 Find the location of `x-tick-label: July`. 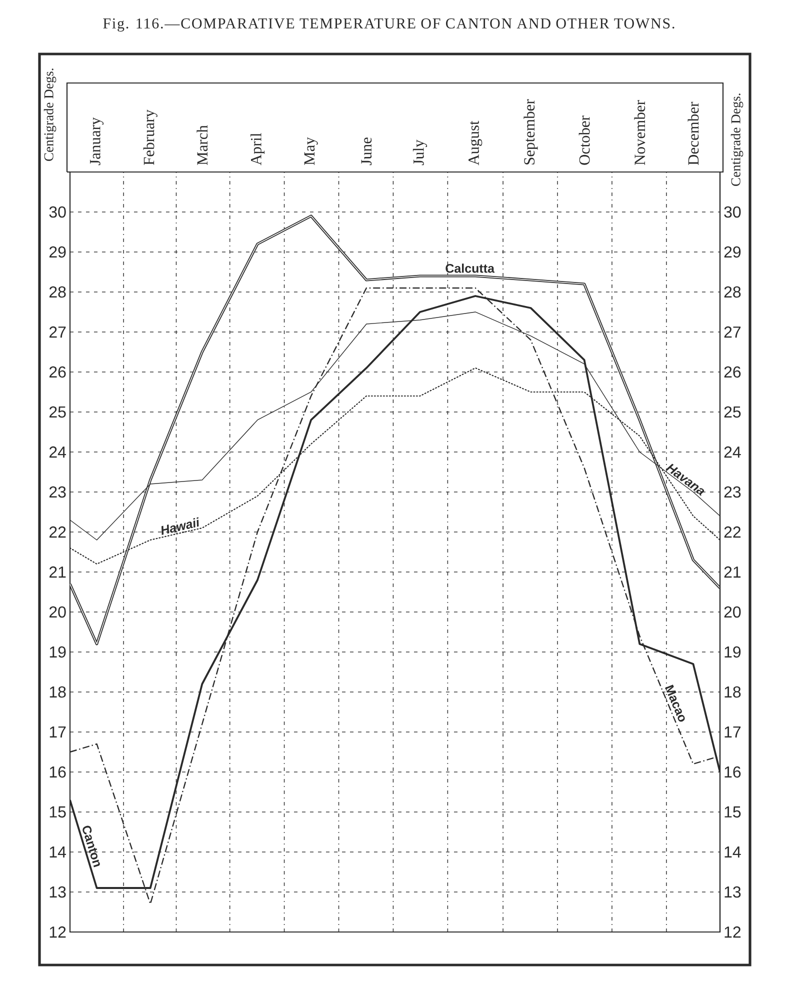

x-tick-label: July is located at coordinates (420, 153).